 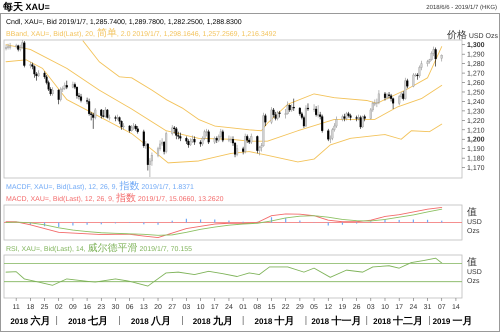 What do you see at coordinates (212, 321) in the screenshot?
I see `text: 2018 九月` at bounding box center [212, 321].